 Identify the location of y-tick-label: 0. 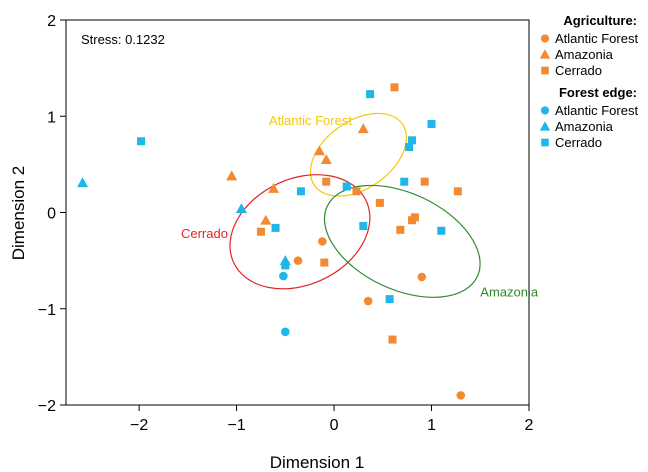
(51, 214).